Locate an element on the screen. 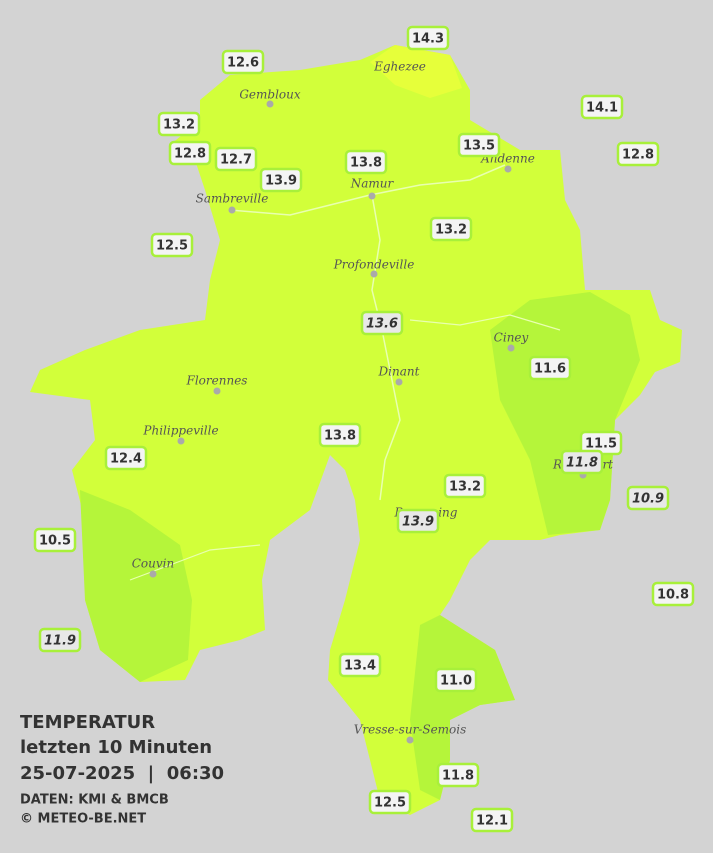 The image size is (713, 853). city-label: Couvin is located at coordinates (153, 564).